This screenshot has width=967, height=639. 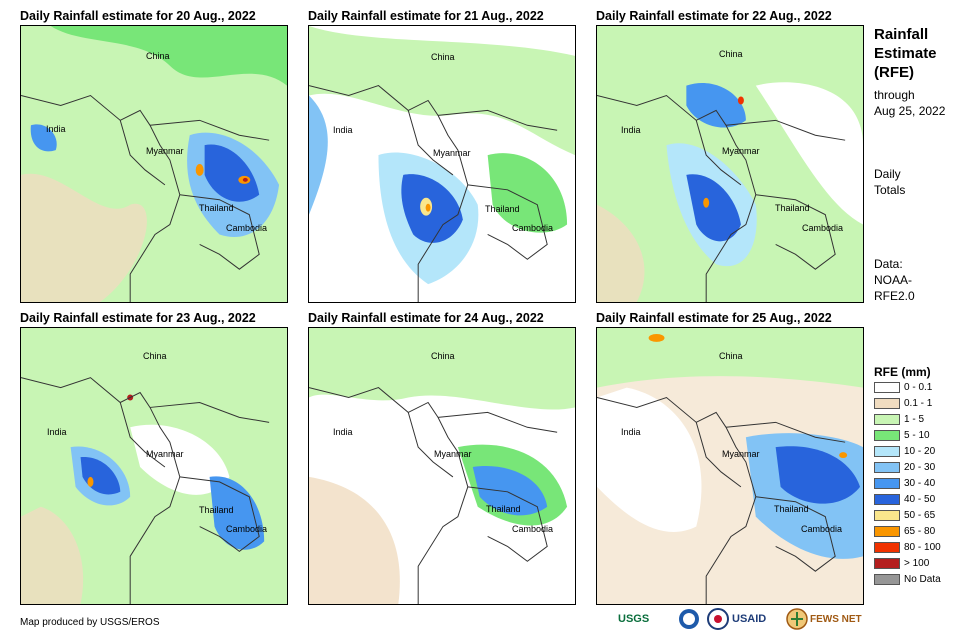 I want to click on legend-label: > 100, so click(x=917, y=563).